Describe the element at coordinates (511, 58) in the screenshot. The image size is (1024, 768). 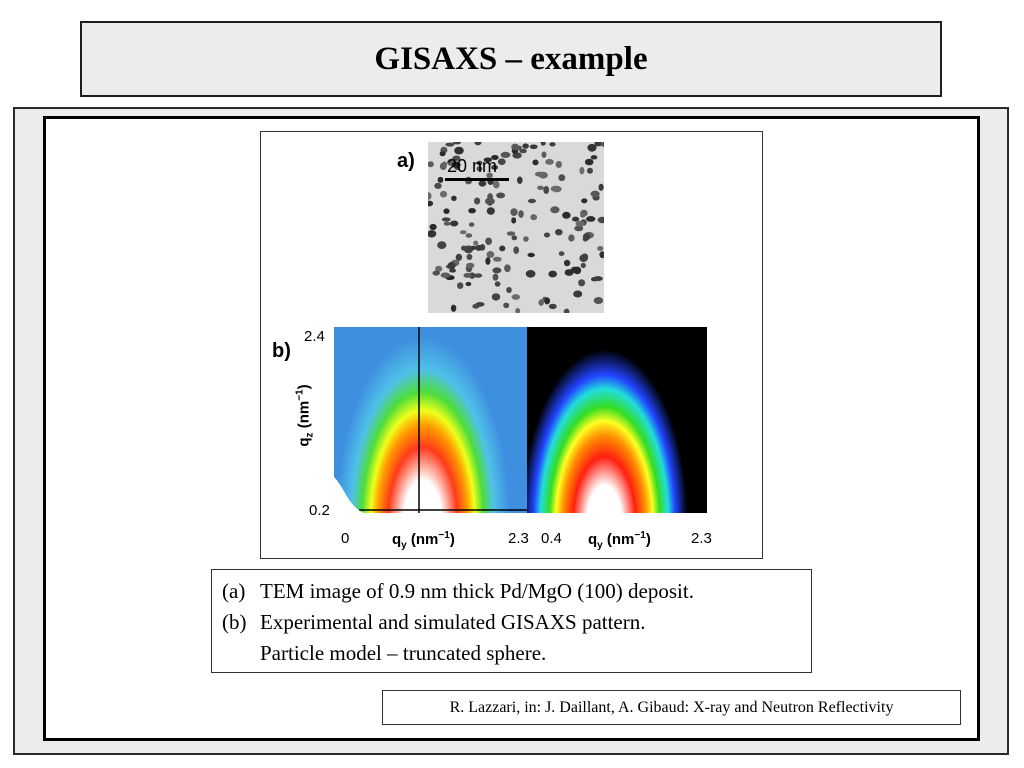
I see `slide-title: GISAXS – example` at that location.